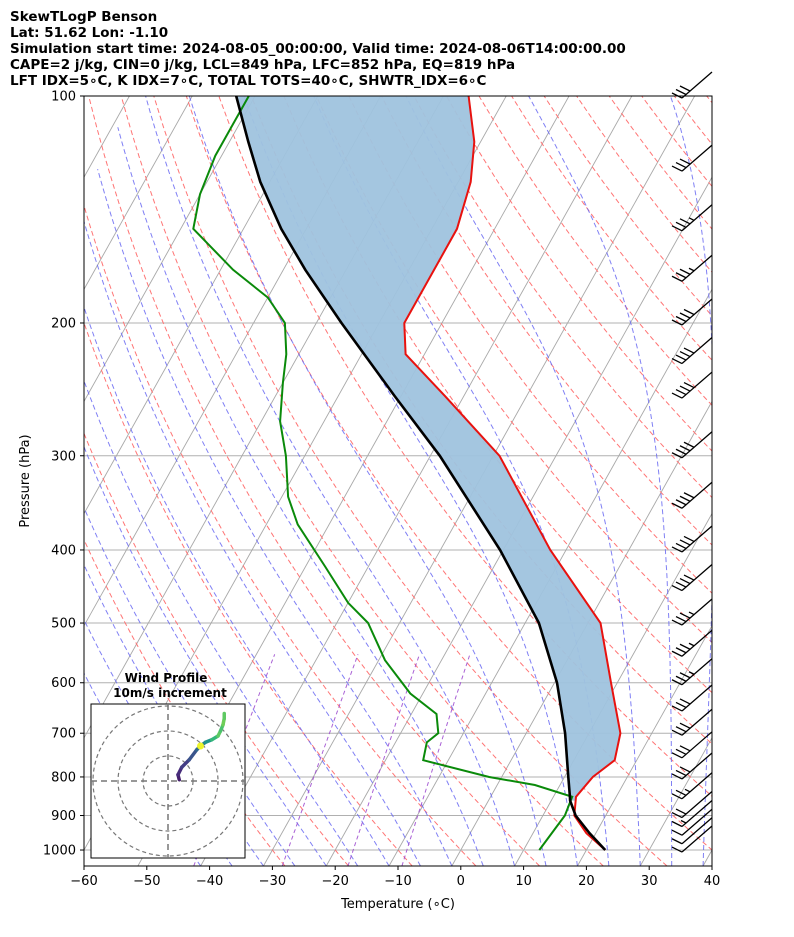  Describe the element at coordinates (712, 881) in the screenshot. I see `x-tick-label: 40` at that location.